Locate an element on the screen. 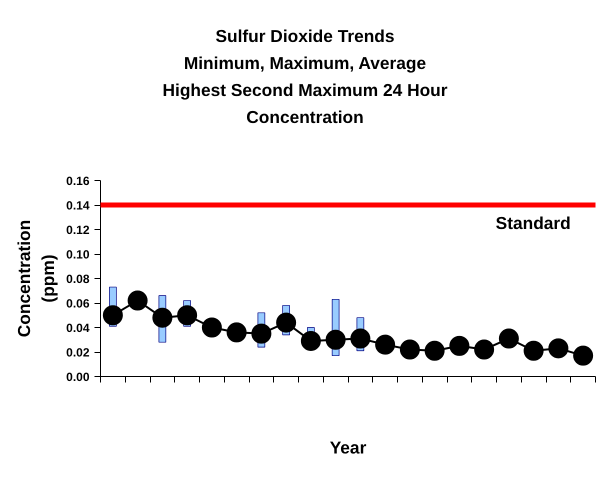 The image size is (609, 479). y-axis-title: Concentration (ppm) is located at coordinates (36, 279).